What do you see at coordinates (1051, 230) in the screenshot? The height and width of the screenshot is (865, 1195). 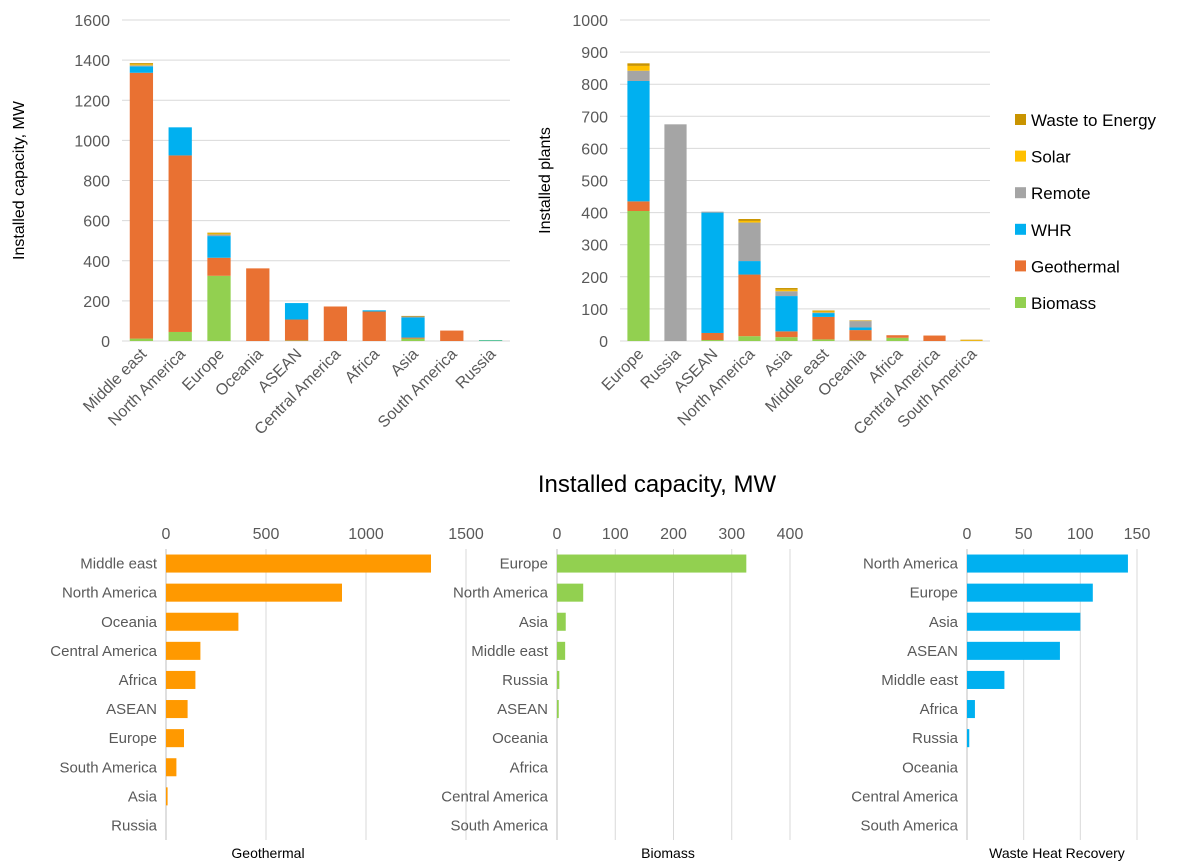 I see `legend-label-whr: WHR` at bounding box center [1051, 230].